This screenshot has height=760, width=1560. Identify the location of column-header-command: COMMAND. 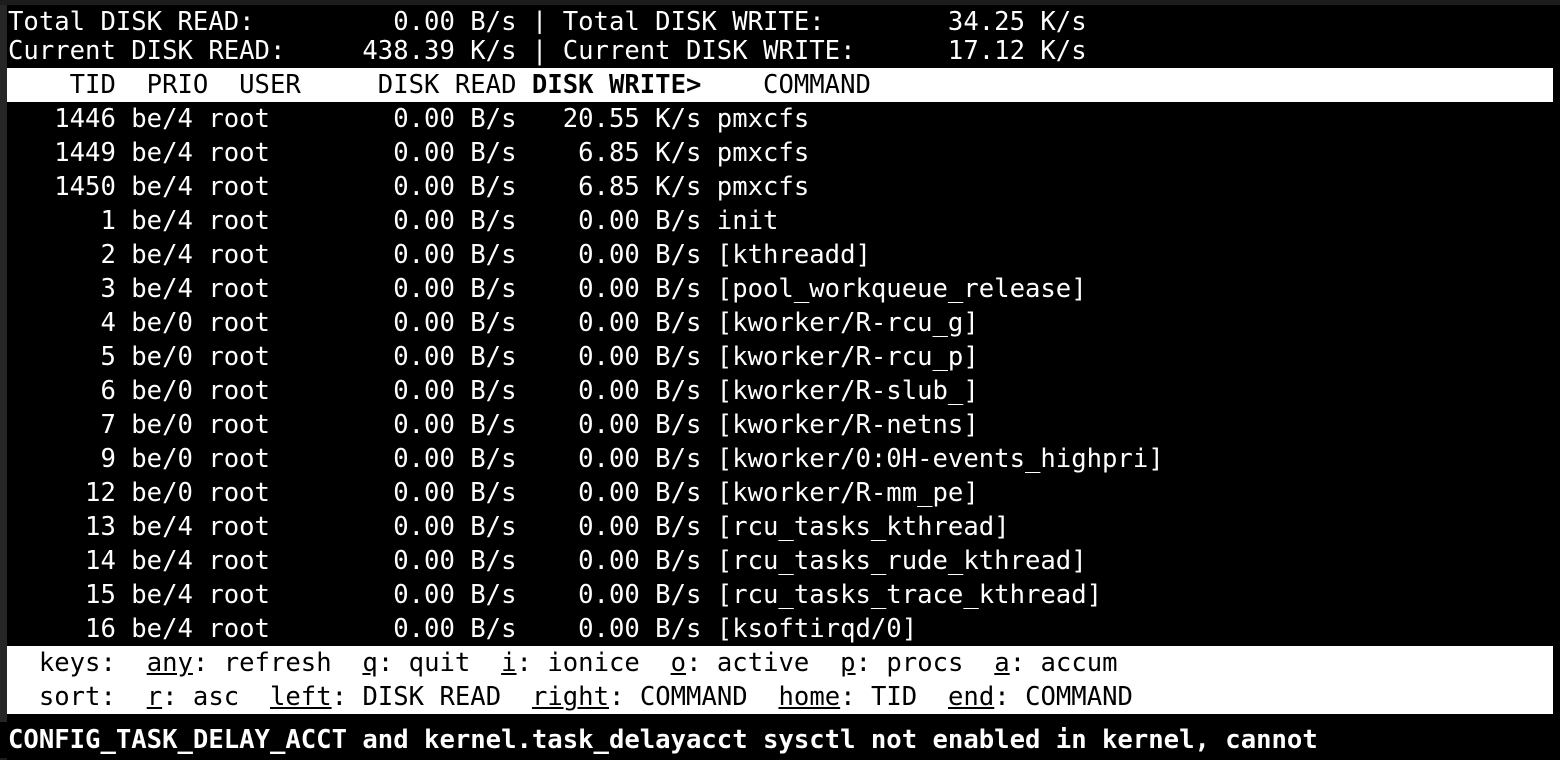
(786, 85).